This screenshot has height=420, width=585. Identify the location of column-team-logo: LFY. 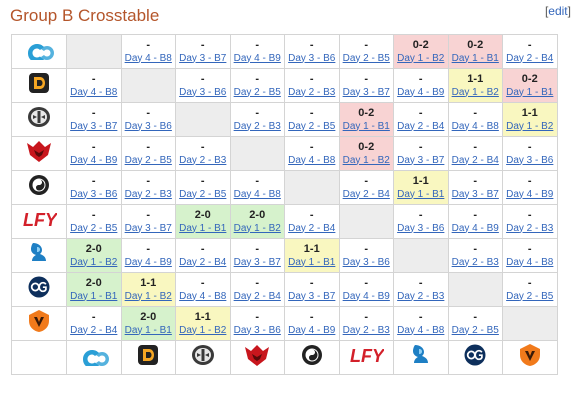
(366, 357).